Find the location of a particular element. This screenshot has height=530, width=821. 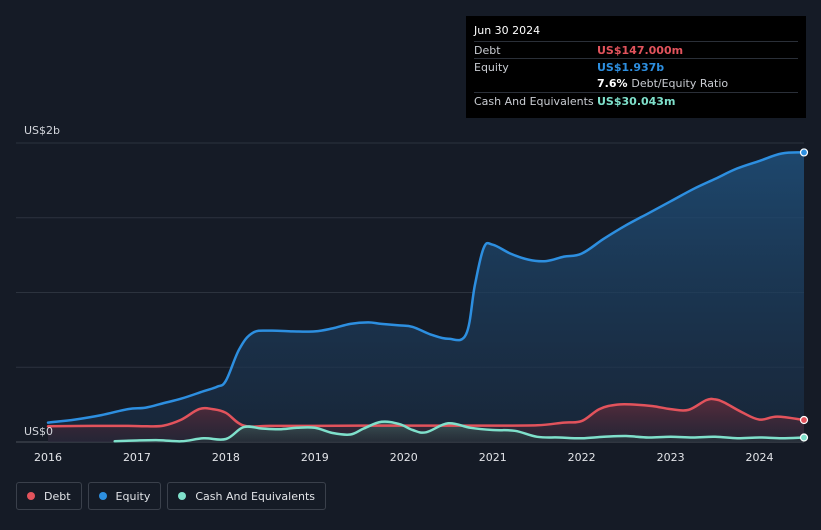

x-tick-label: 2016 is located at coordinates (48, 457).